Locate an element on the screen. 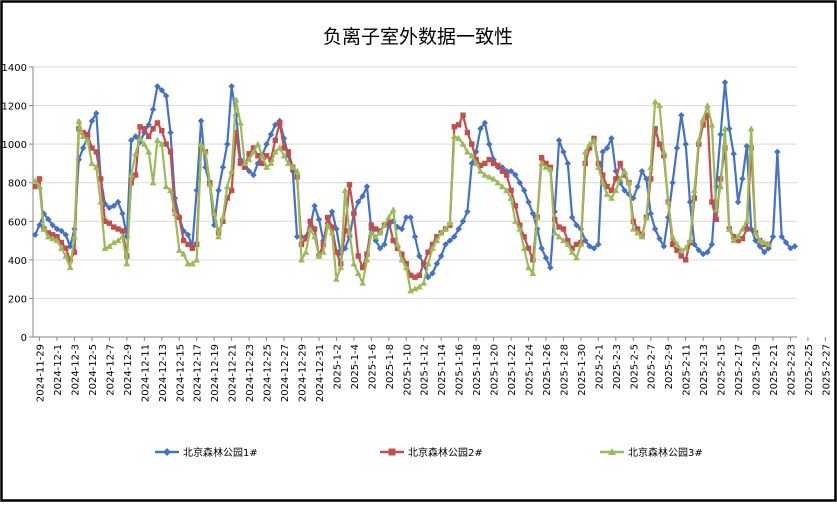  x-tick-label: 2025-1-28 is located at coordinates (564, 370).